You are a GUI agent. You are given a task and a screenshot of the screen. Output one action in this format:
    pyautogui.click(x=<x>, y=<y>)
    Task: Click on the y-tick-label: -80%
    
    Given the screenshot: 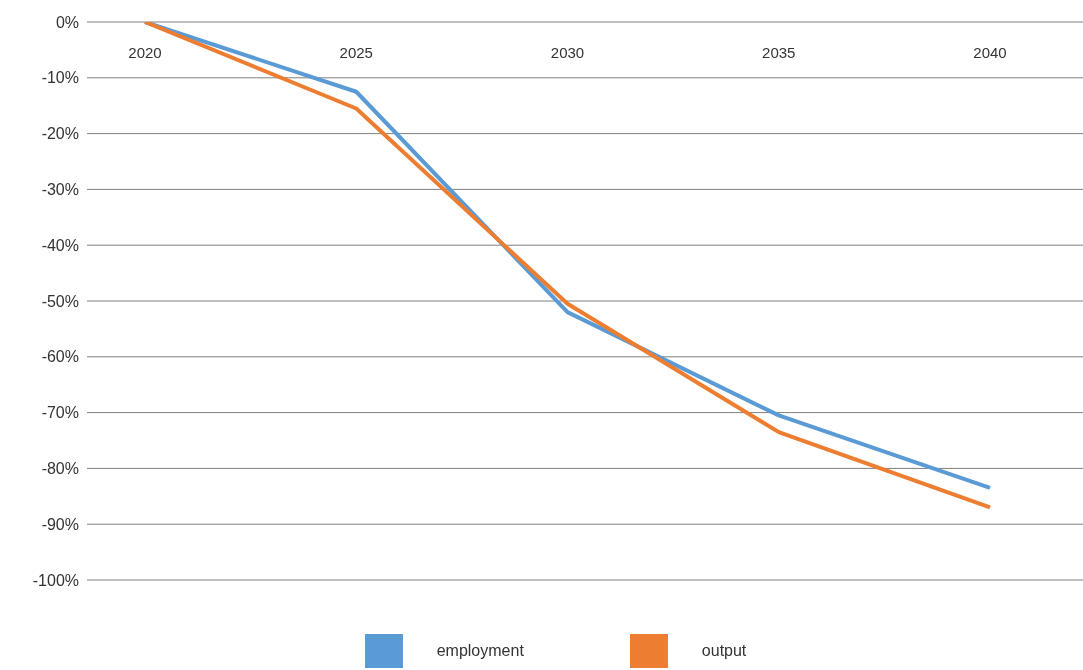 What is the action you would take?
    pyautogui.click(x=60, y=469)
    